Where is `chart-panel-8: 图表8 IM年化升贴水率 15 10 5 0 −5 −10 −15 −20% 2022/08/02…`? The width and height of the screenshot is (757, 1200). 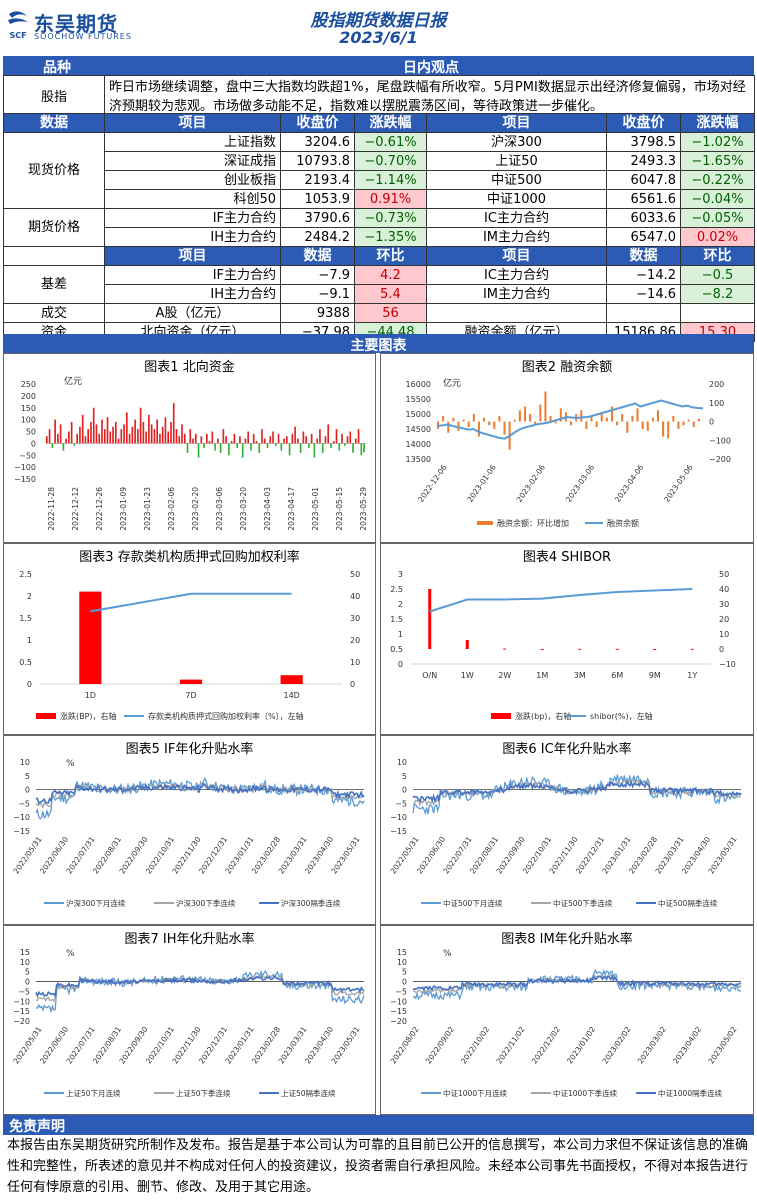 chart-panel-8: 图表8 IM年化升贴水率 15 10 5 0 −5 −10 −15 −20% 2022/08/02… is located at coordinates (567, 1020).